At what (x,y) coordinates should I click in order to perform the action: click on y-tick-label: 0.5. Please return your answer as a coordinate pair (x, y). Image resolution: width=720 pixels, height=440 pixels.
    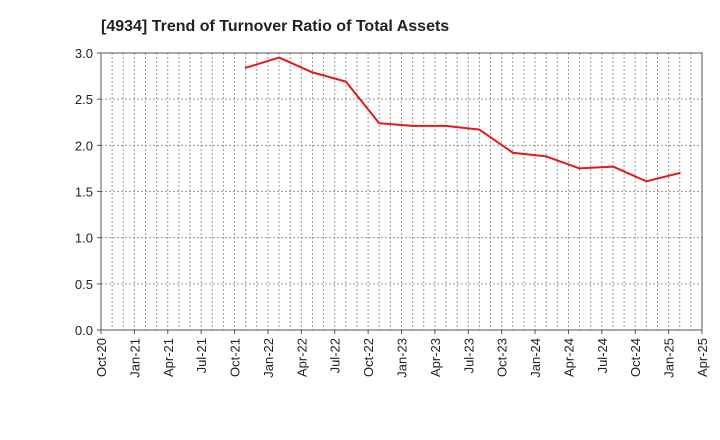
    Looking at the image, I should click on (84, 284).